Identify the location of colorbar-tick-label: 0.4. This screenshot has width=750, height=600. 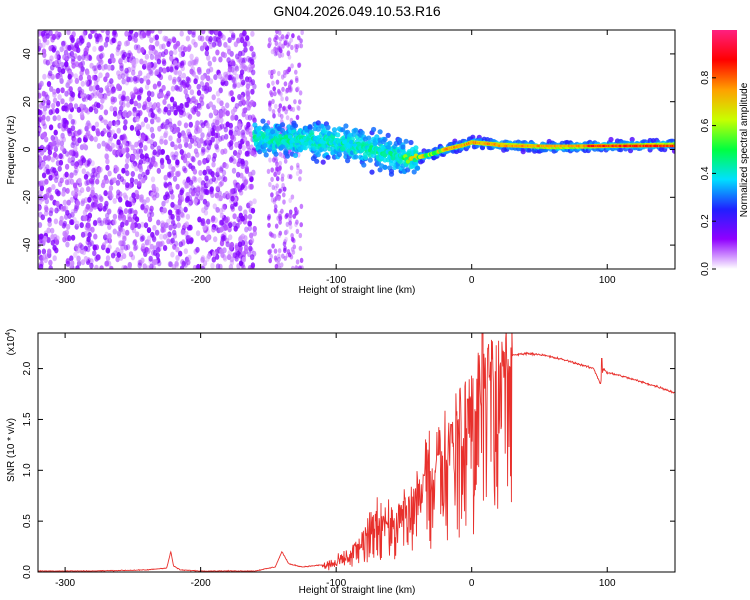
(705, 173).